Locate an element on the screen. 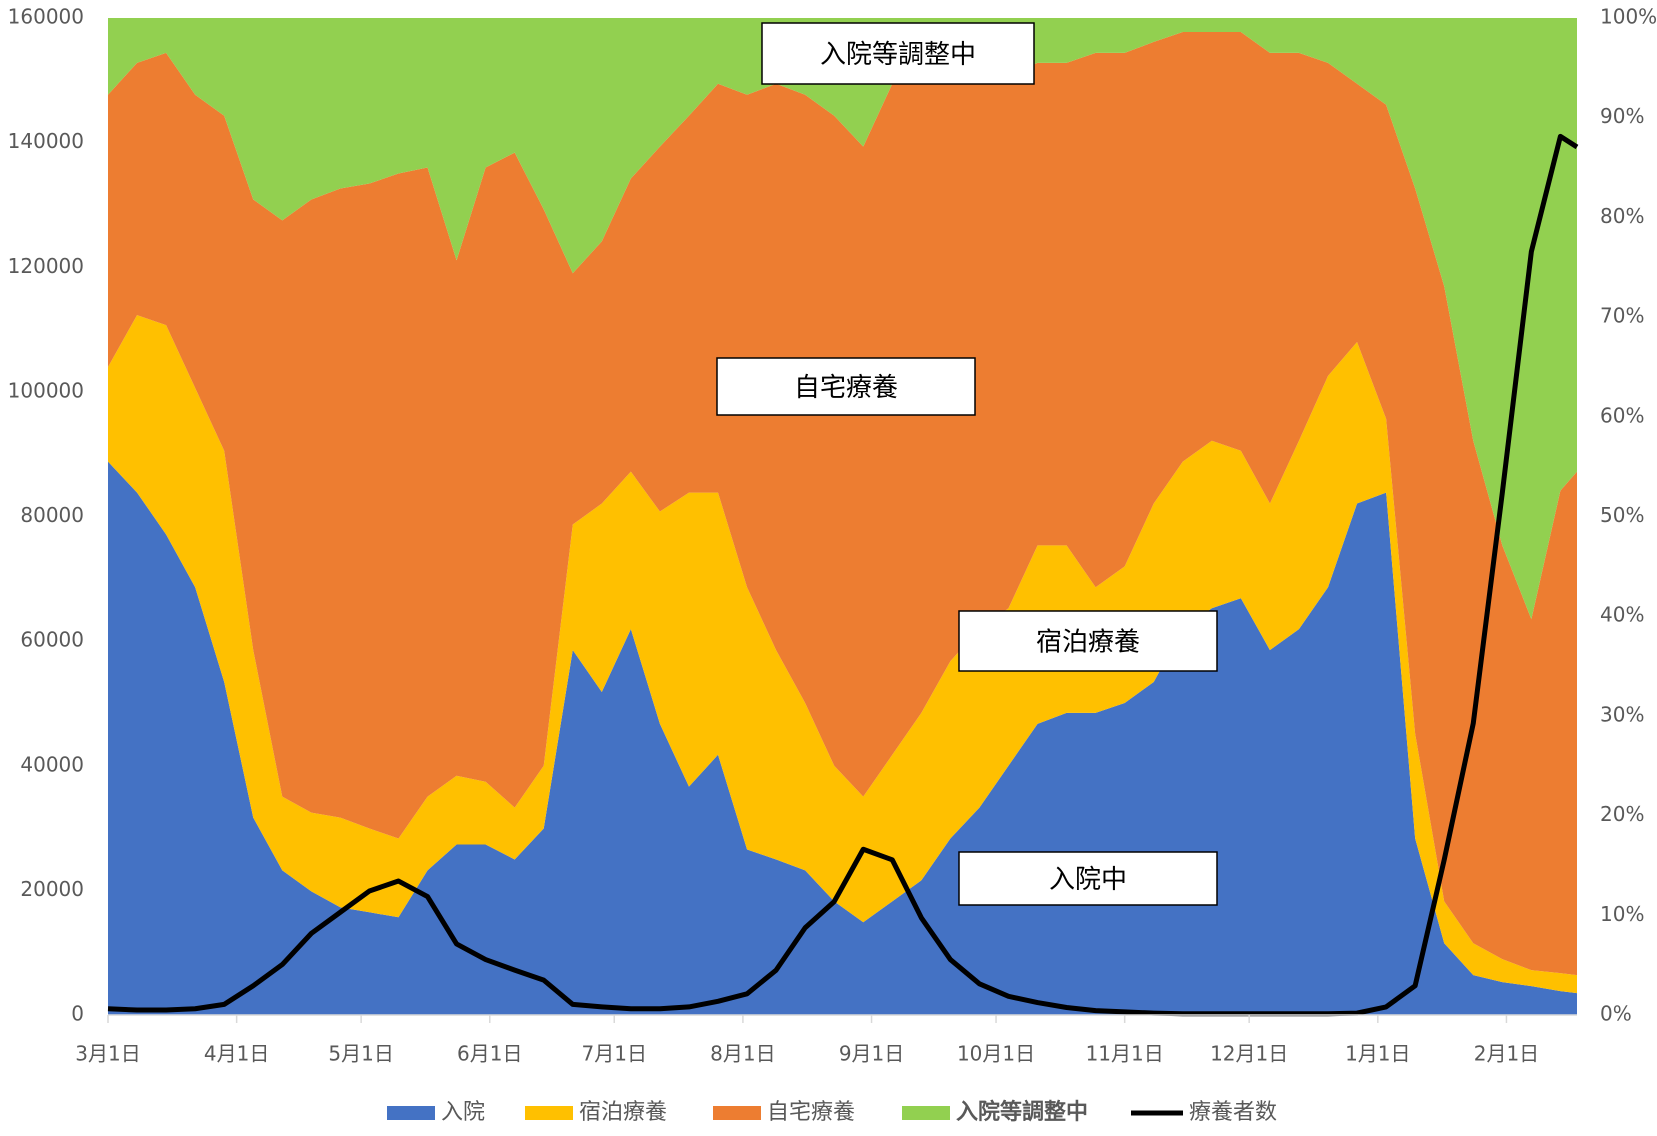  legend-label: 療養者数 is located at coordinates (1233, 1112).